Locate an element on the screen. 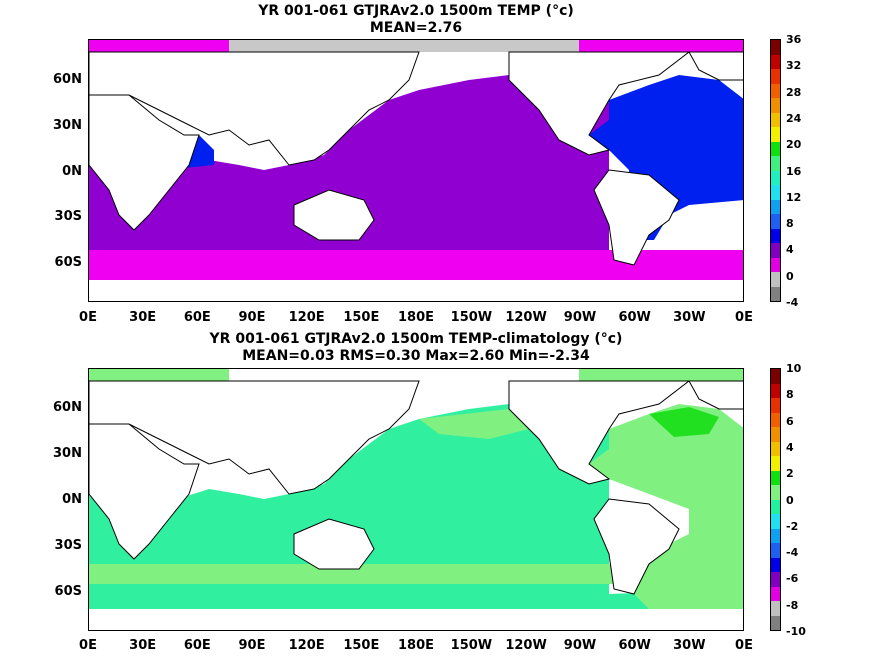  bottom-colorbar-label: 2 is located at coordinates (790, 474).